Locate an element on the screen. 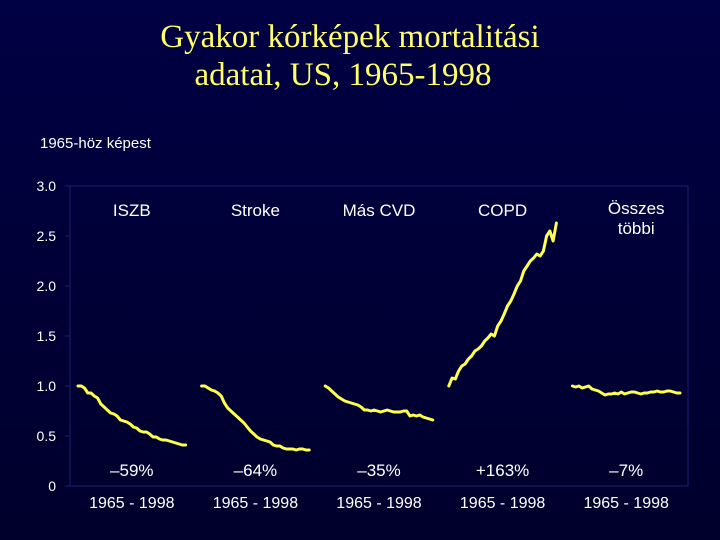  y-tick-label: 1.5 is located at coordinates (47, 336).